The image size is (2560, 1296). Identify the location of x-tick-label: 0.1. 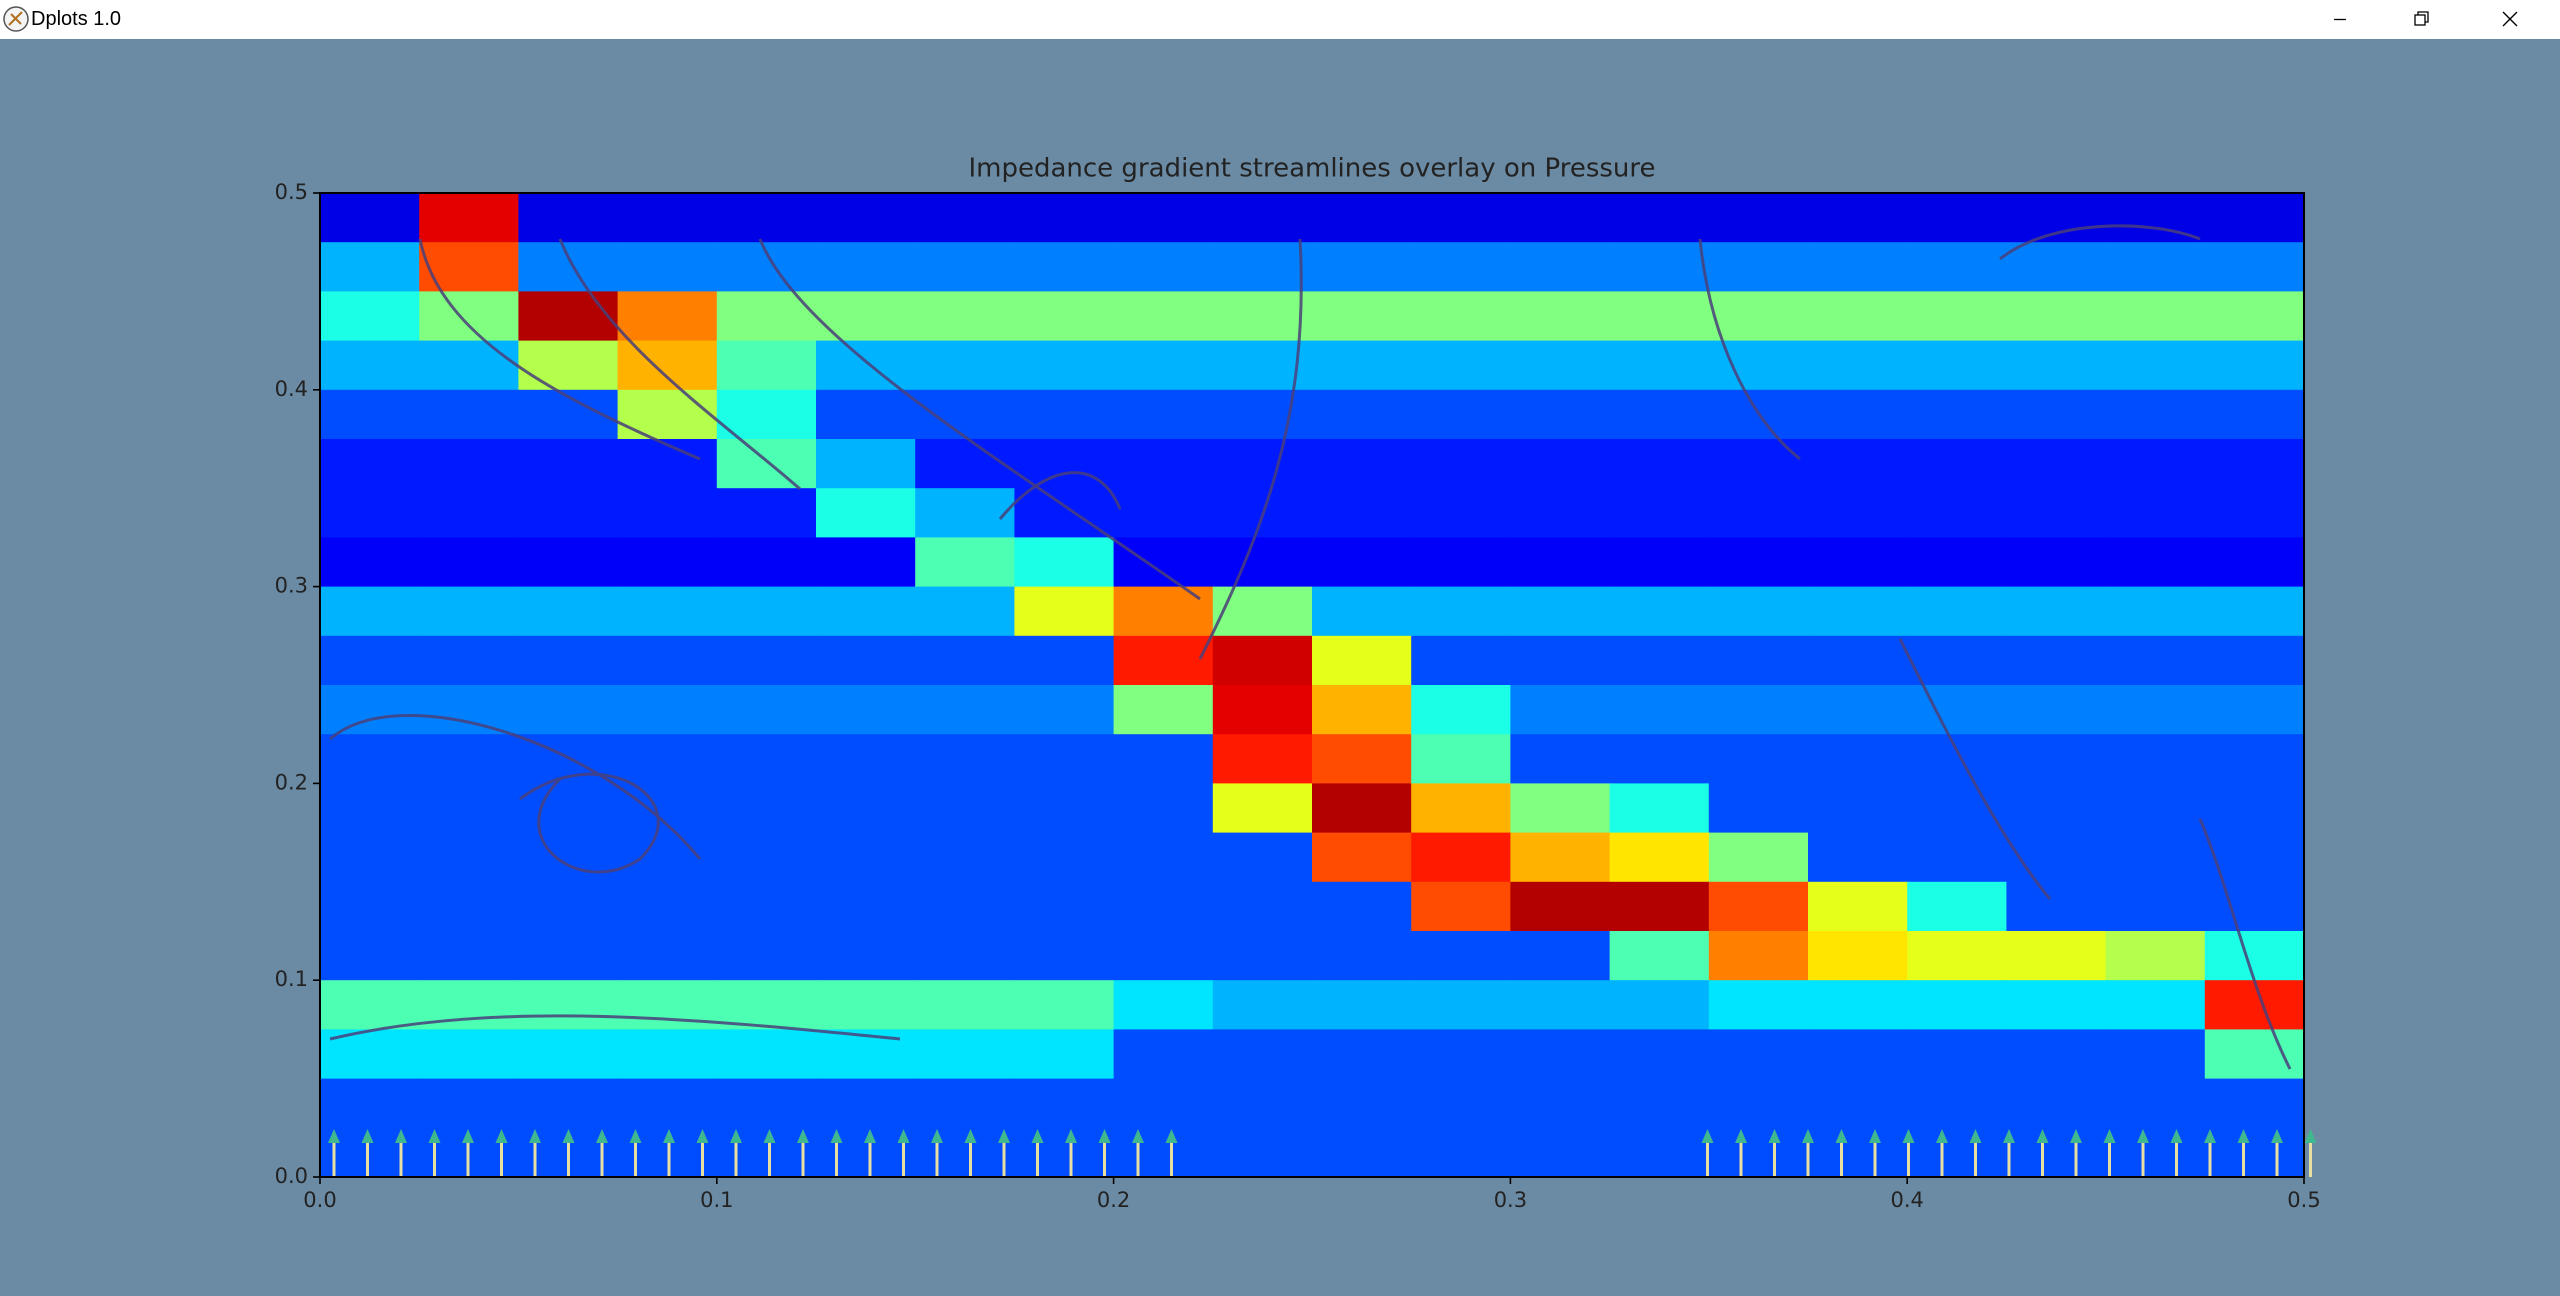
(716, 1200).